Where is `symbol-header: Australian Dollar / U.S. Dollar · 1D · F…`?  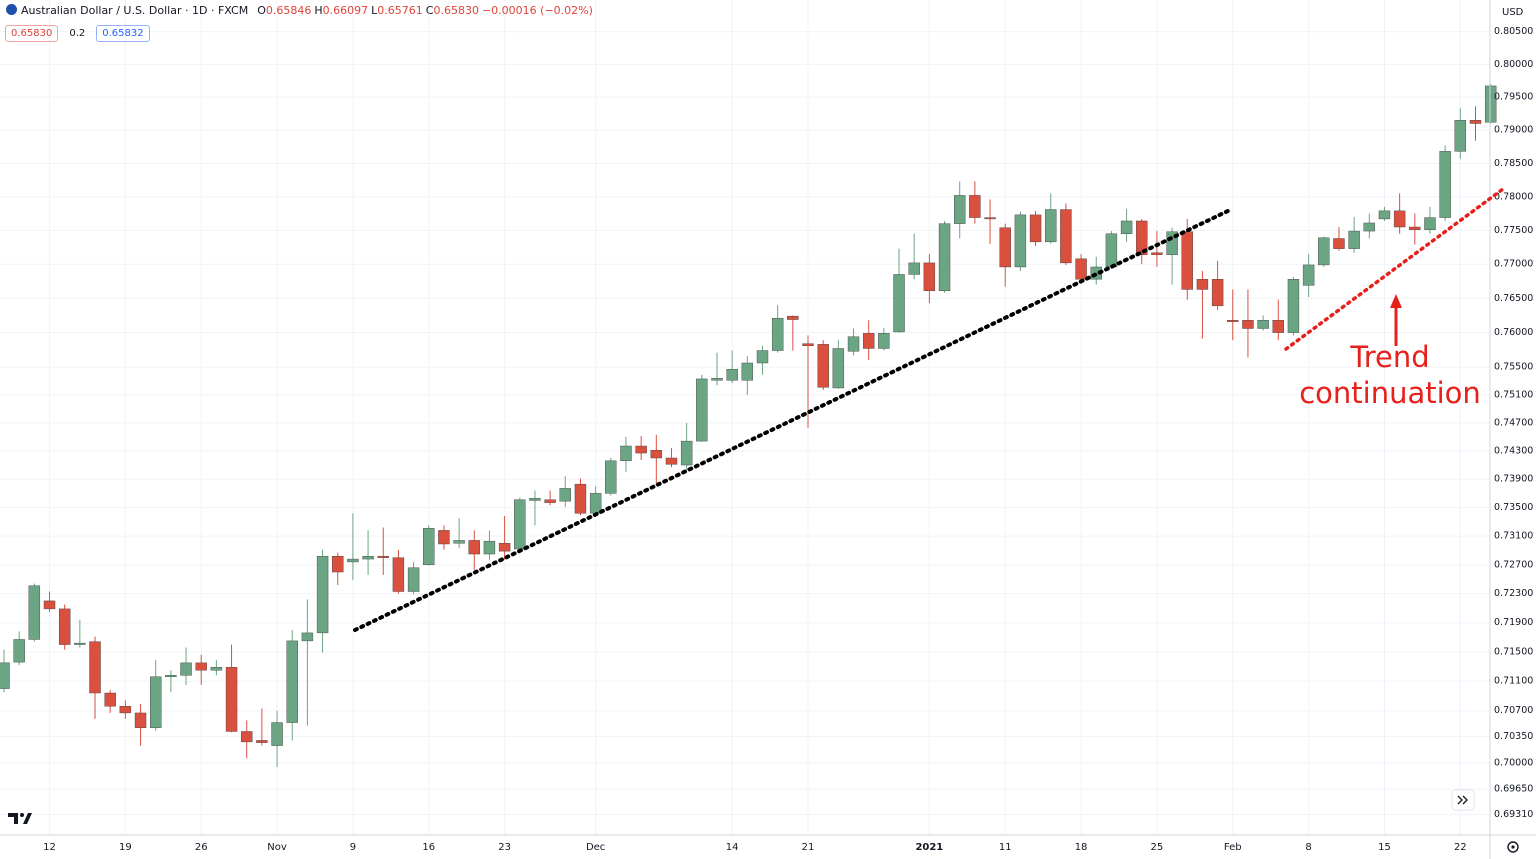 symbol-header: Australian Dollar / U.S. Dollar · 1D · F… is located at coordinates (299, 10).